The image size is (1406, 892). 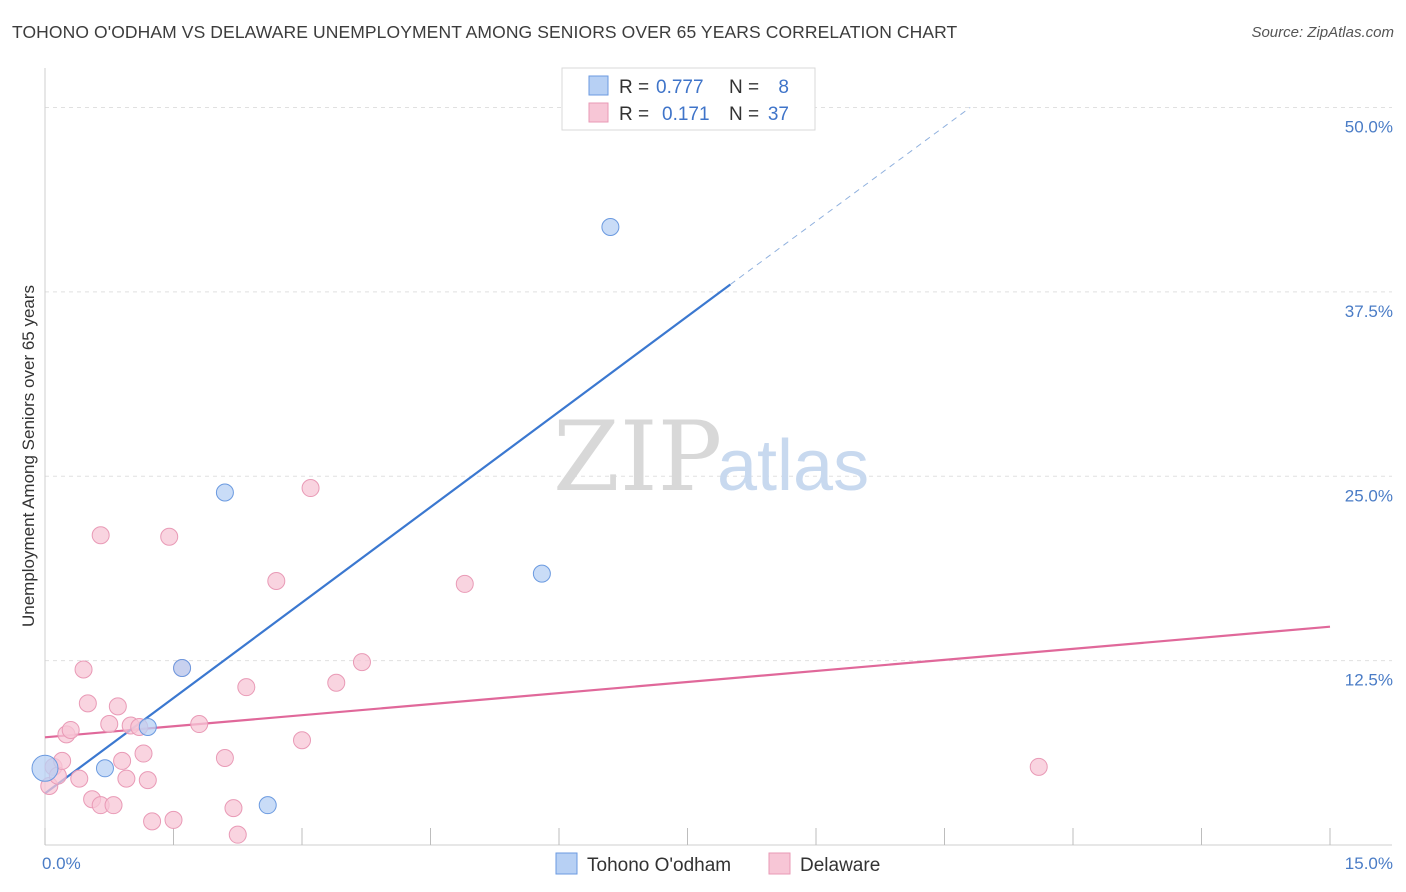 What do you see at coordinates (566, 863) in the screenshot?
I see `bottom-legend-swatch-tohono` at bounding box center [566, 863].